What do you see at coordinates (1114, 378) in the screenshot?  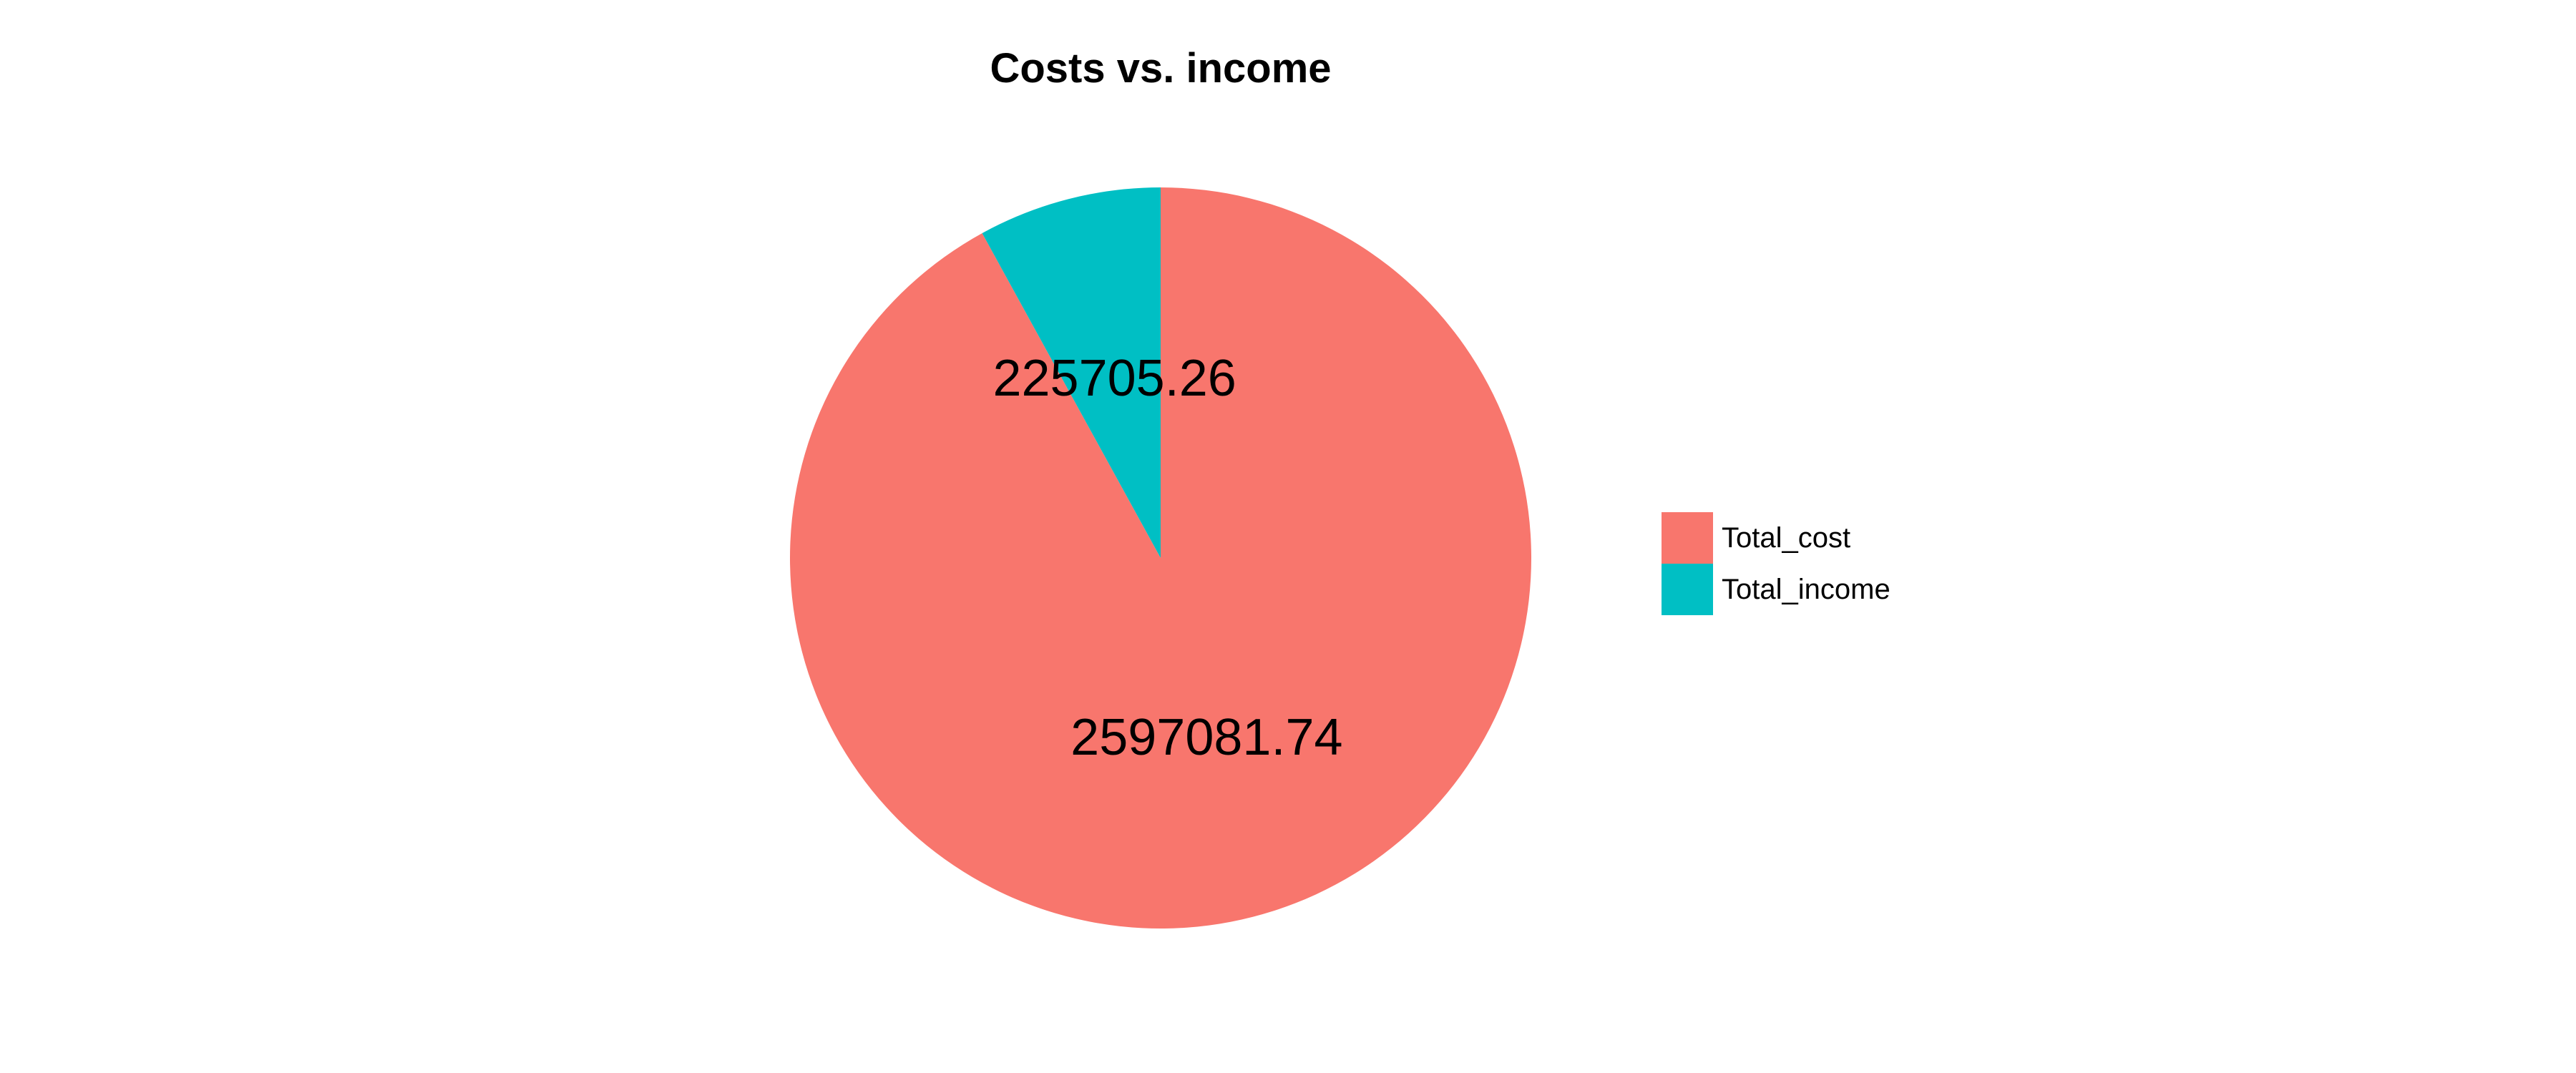 I see `slice-value-label: 225705.26` at bounding box center [1114, 378].